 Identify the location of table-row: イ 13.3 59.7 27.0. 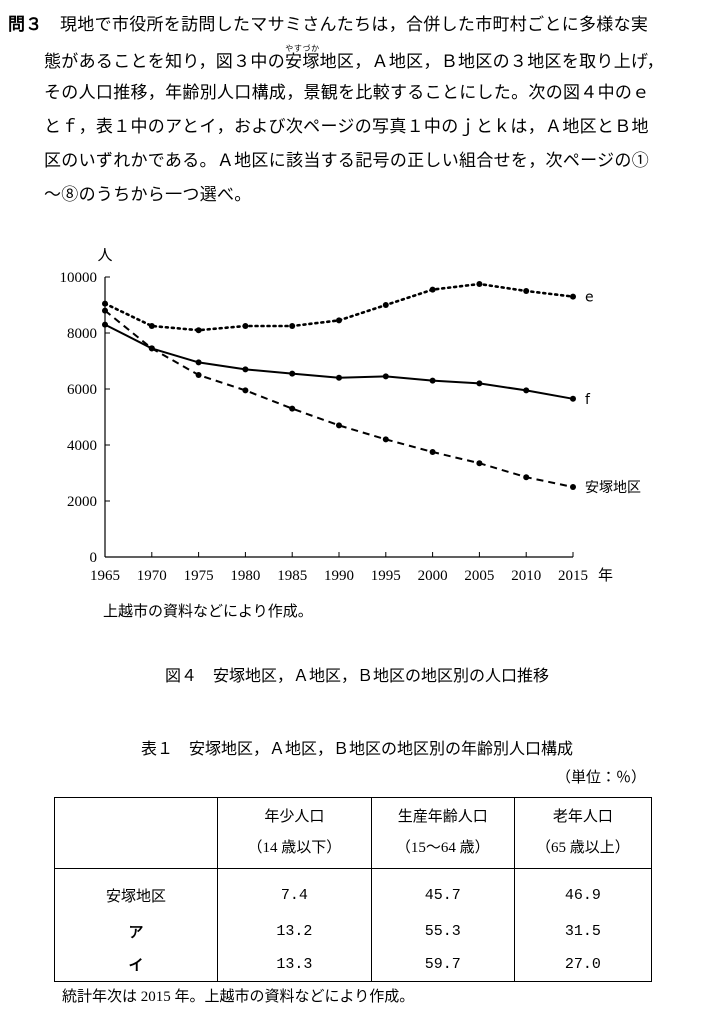
(353, 965).